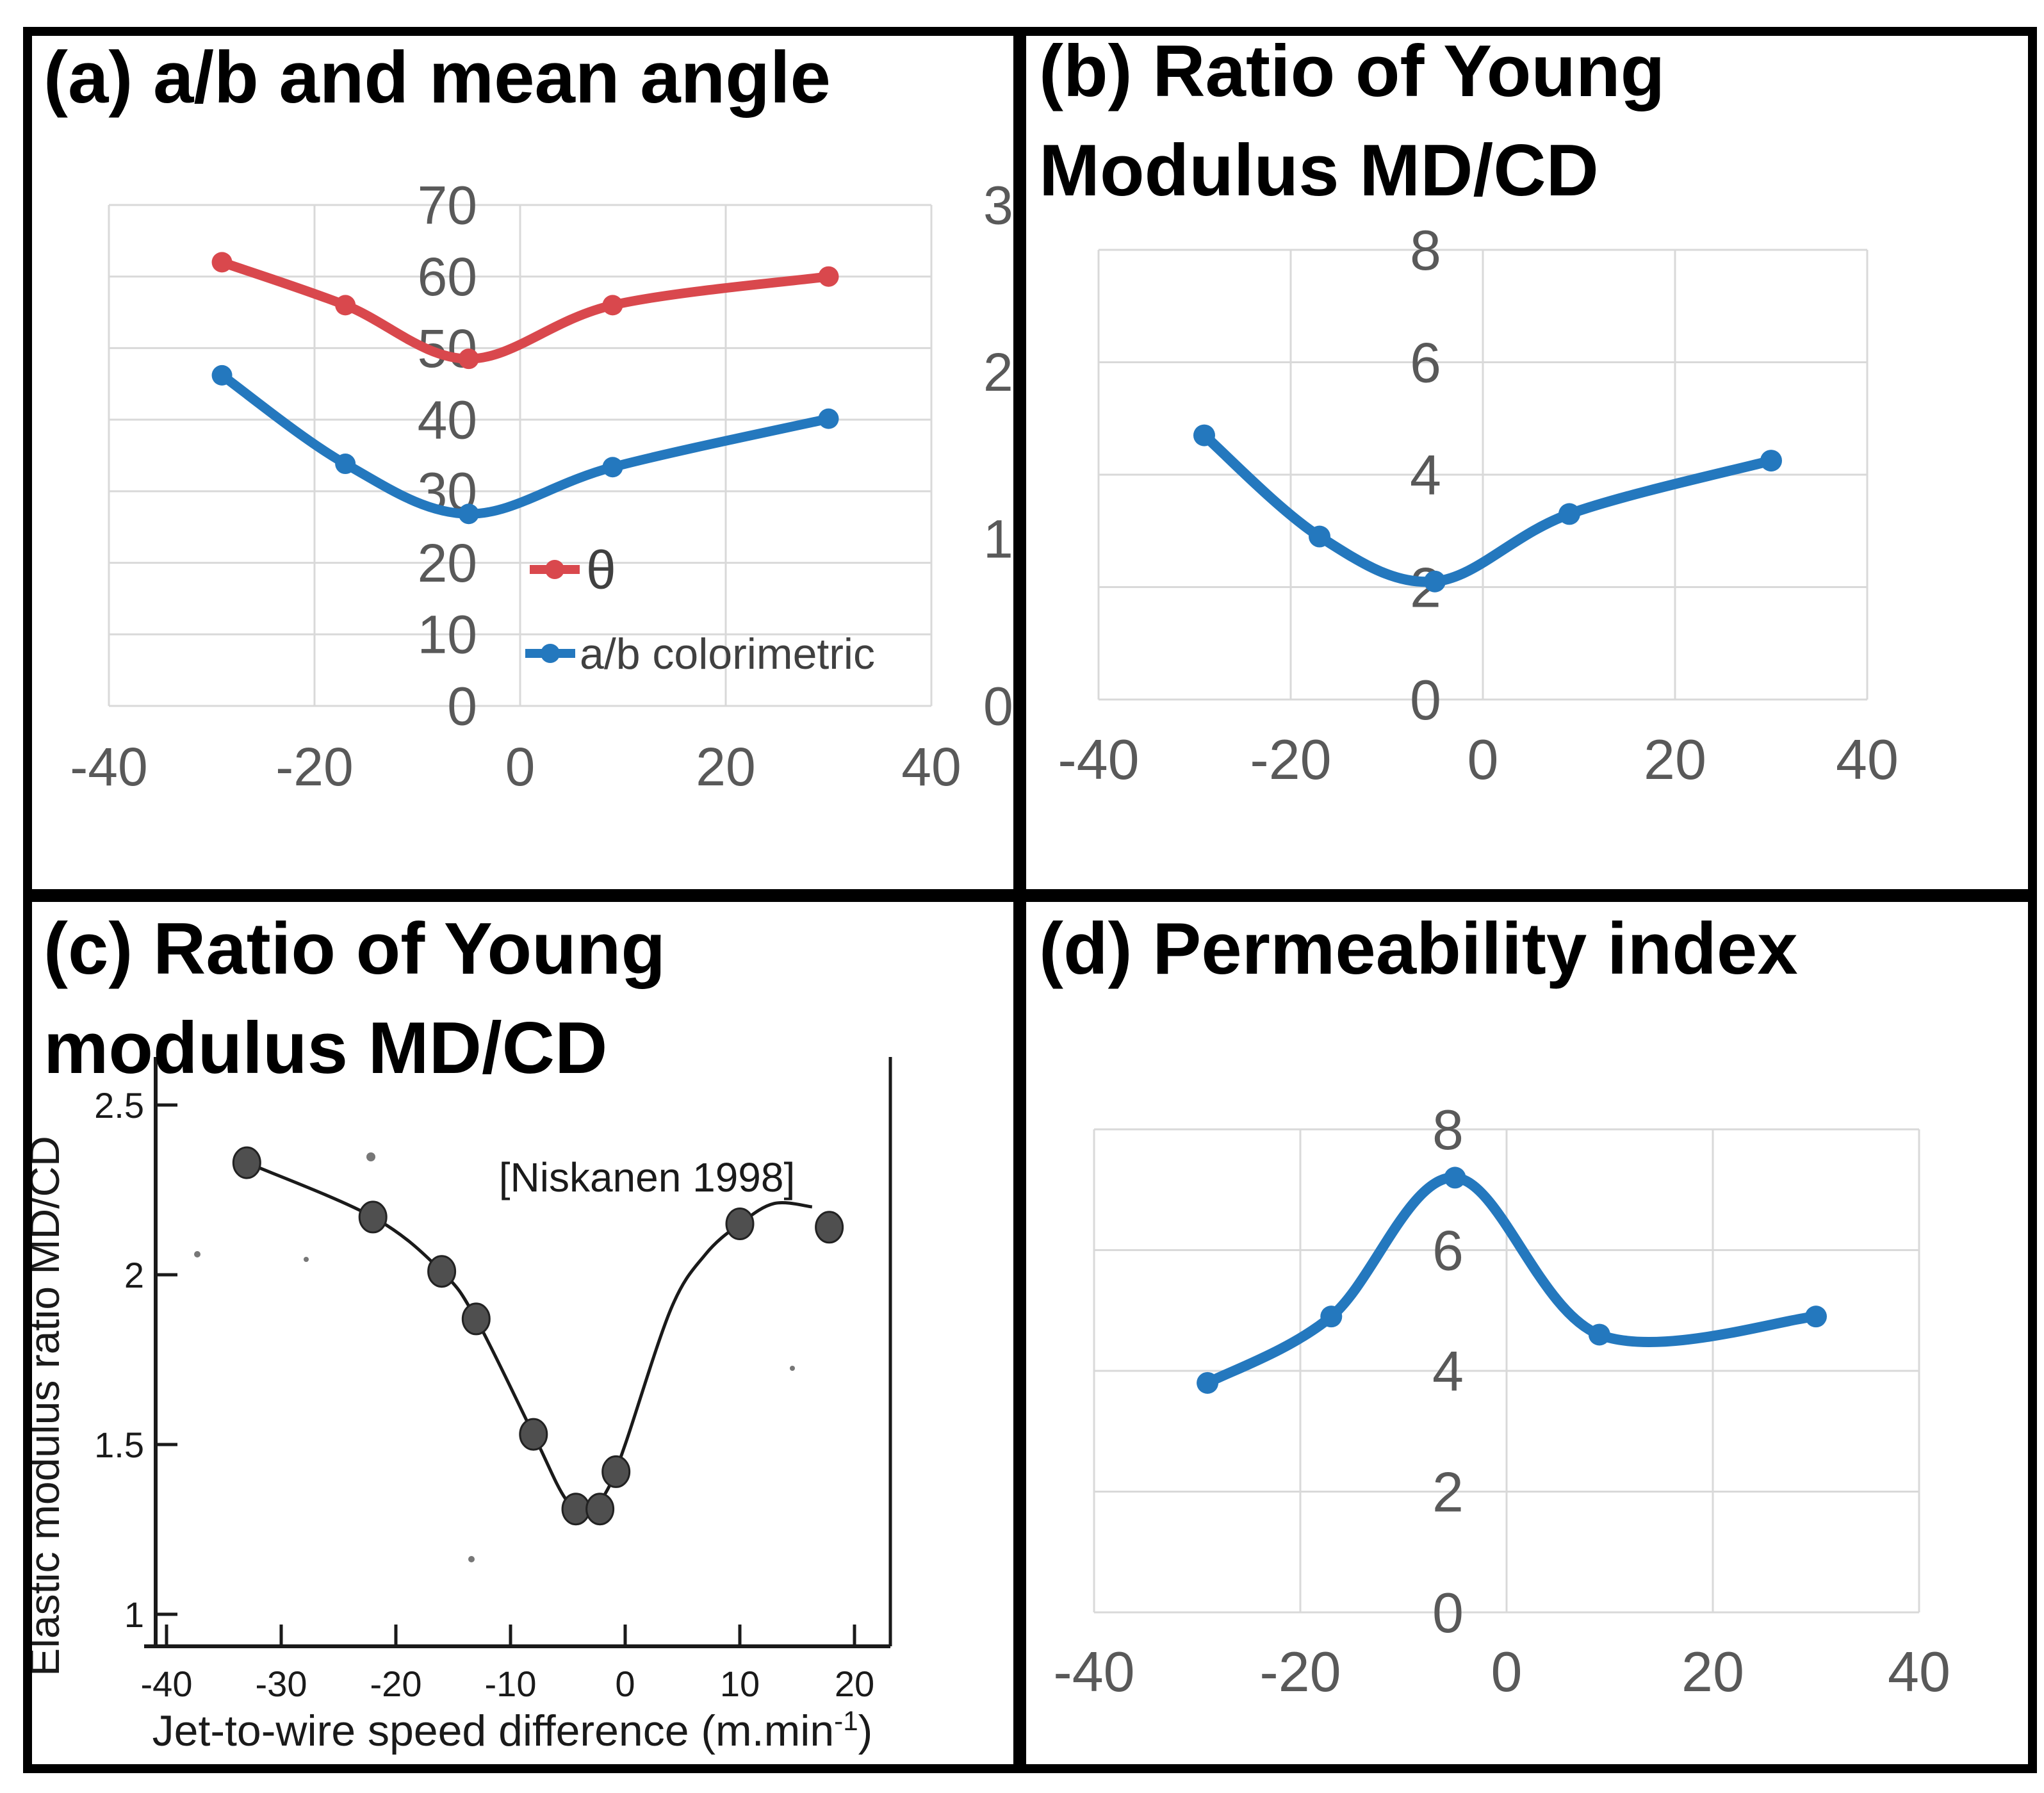 This screenshot has width=2044, height=1793. Describe the element at coordinates (998, 706) in the screenshot. I see `secondary-y-axis-tick-label: 0` at that location.